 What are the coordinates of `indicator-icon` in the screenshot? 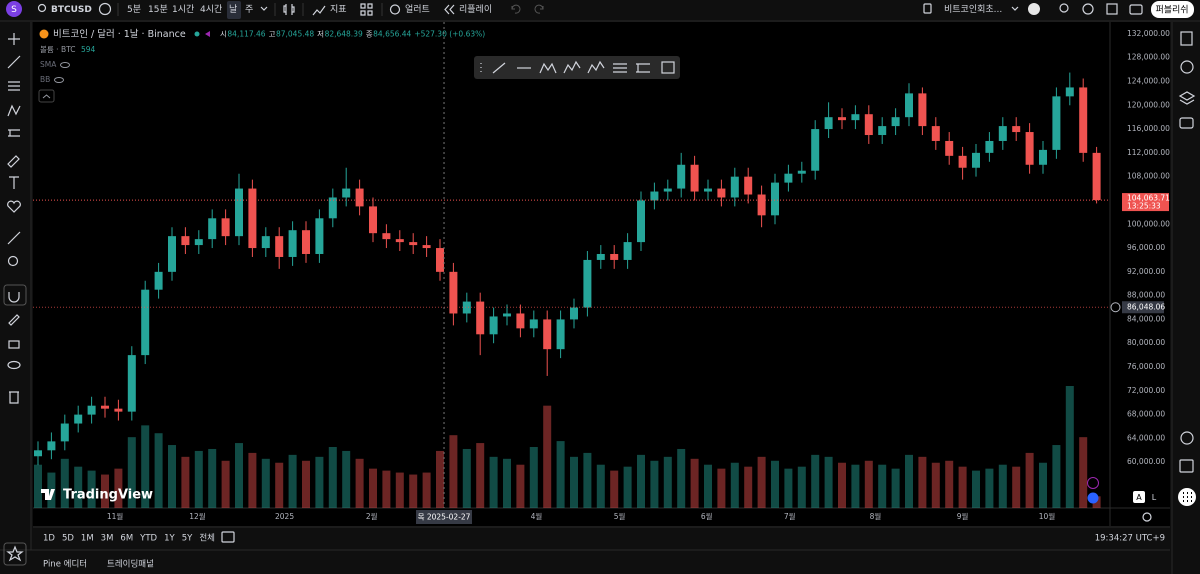 It's located at (319, 10).